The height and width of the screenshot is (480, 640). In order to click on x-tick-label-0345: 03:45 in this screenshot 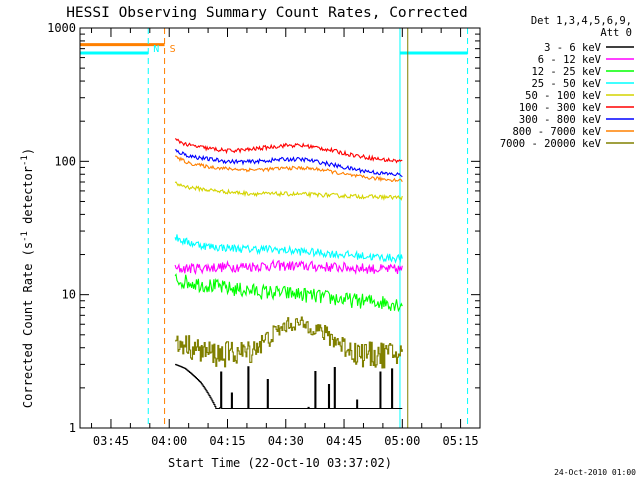, I will do `click(111, 441)`.